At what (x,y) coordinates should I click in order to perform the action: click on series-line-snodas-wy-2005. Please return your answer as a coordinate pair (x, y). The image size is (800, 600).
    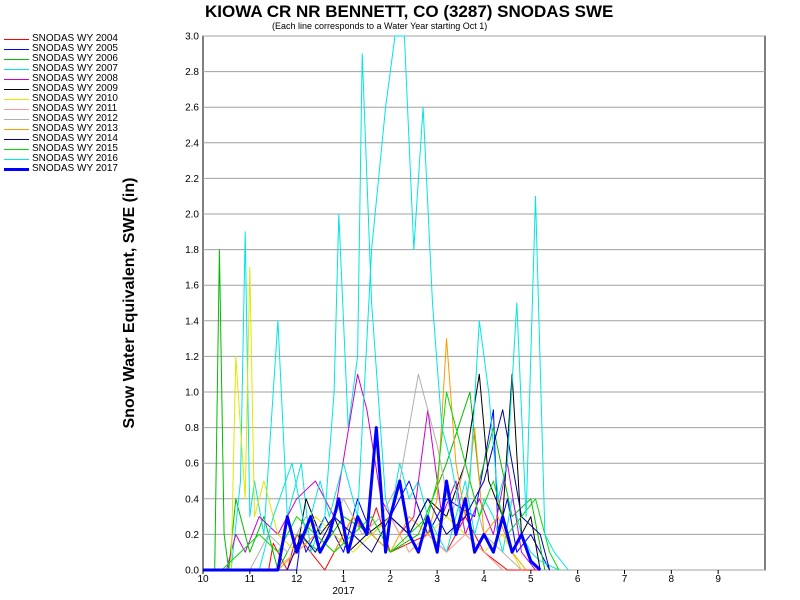
    Looking at the image, I should click on (377, 490).